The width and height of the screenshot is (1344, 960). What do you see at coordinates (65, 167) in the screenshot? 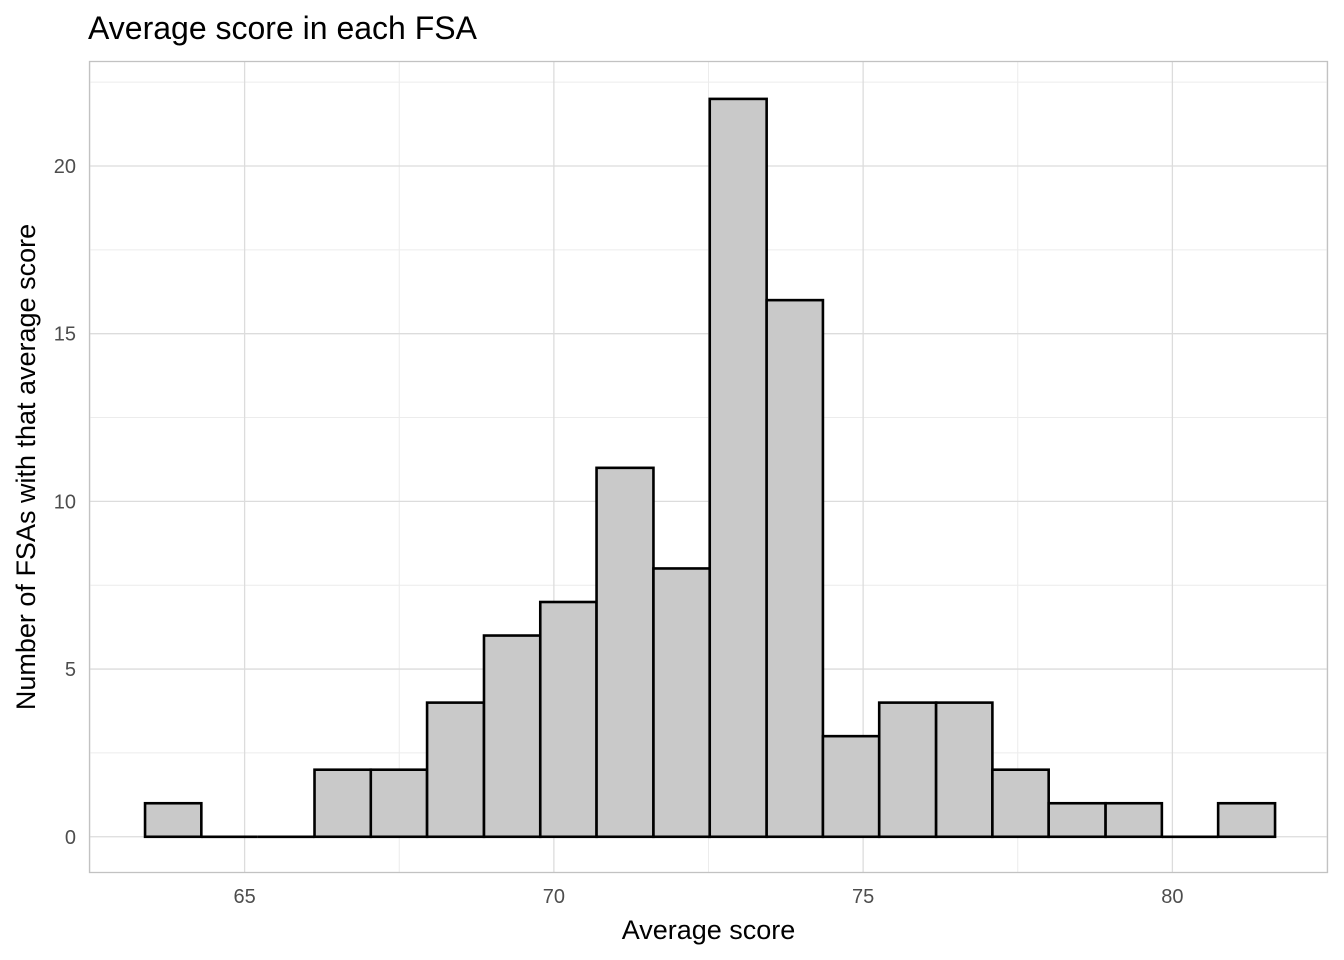
I see `y-tick-label: 20` at bounding box center [65, 167].